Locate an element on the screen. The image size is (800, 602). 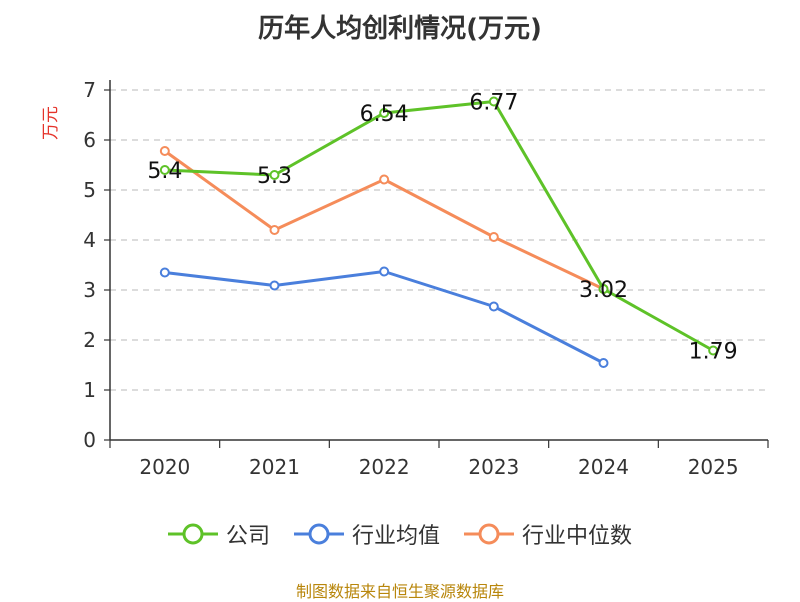
legend-item-company: 公司 is located at coordinates (218, 534).